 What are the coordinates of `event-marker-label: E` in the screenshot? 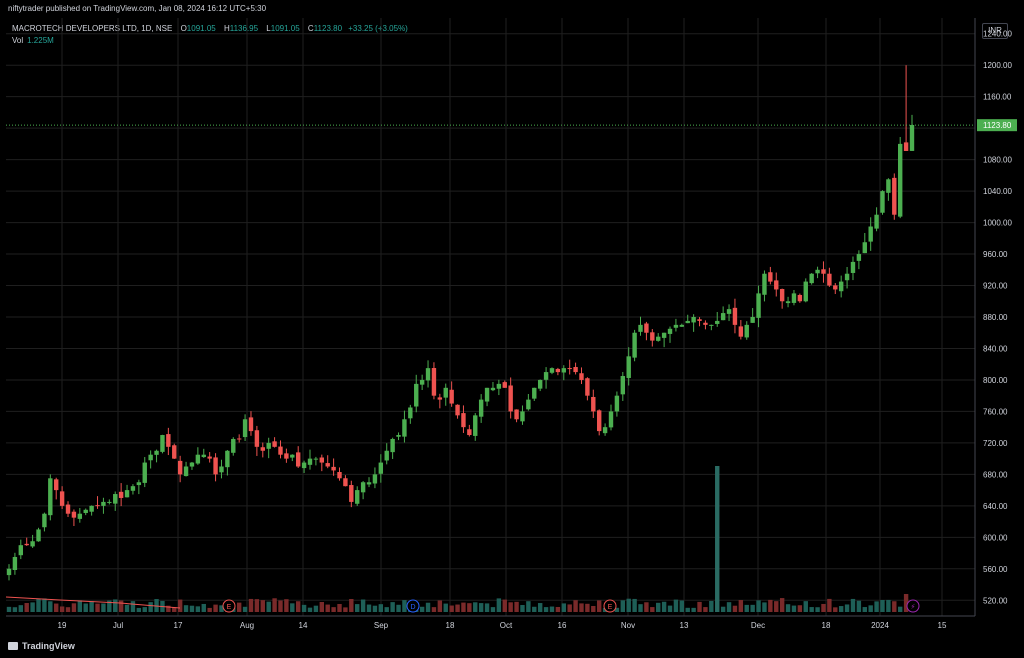 It's located at (229, 607).